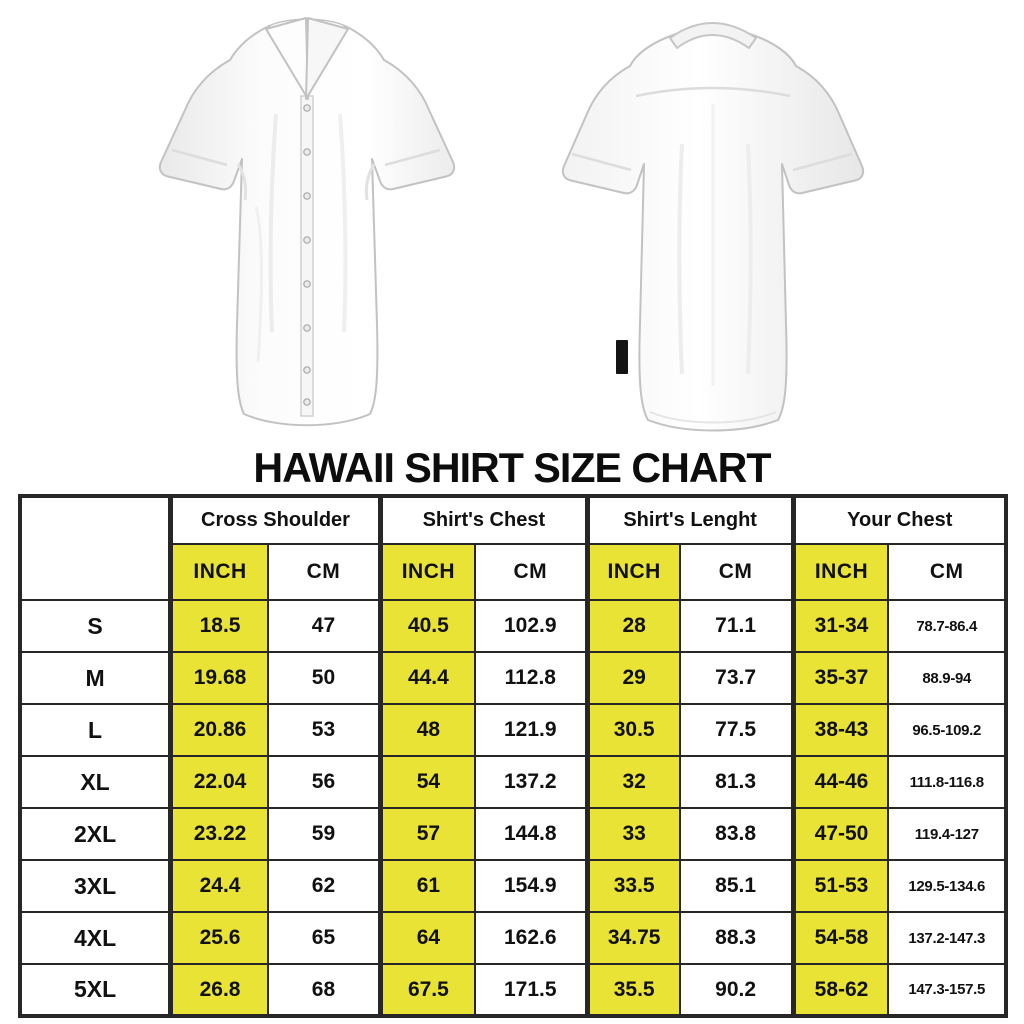 This screenshot has height=1024, width=1024. I want to click on value-cell: 171.5, so click(531, 990).